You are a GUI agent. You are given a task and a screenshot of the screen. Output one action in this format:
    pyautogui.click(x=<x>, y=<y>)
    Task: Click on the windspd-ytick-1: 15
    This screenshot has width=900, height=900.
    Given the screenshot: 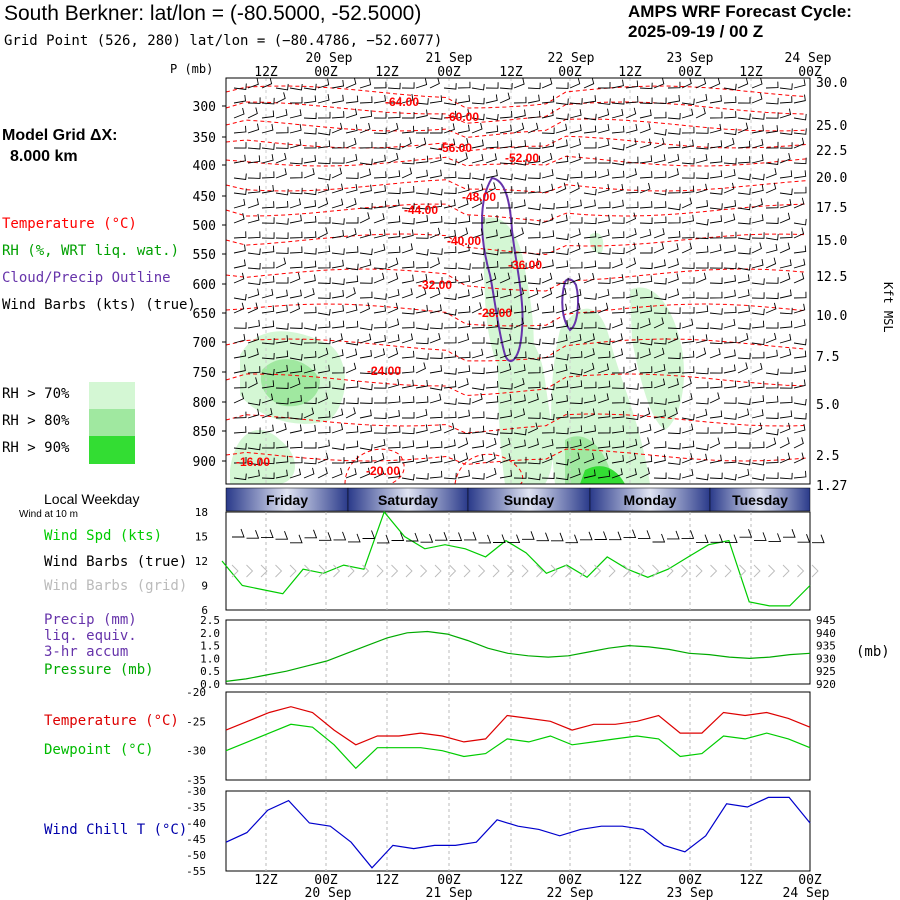 What is the action you would take?
    pyautogui.click(x=201, y=537)
    